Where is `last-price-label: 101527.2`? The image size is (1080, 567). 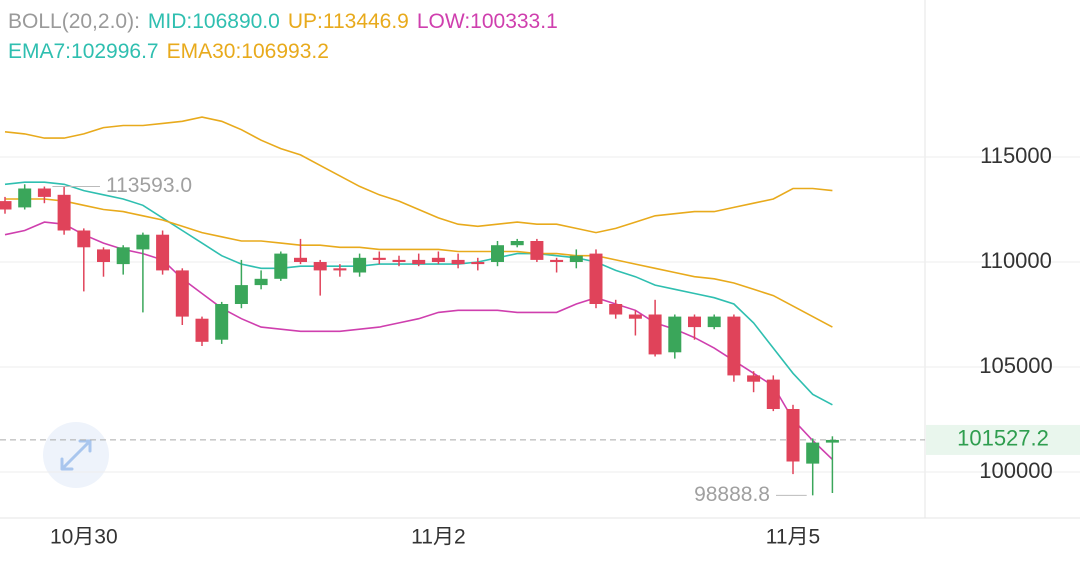 last-price-label: 101527.2 is located at coordinates (1003, 438).